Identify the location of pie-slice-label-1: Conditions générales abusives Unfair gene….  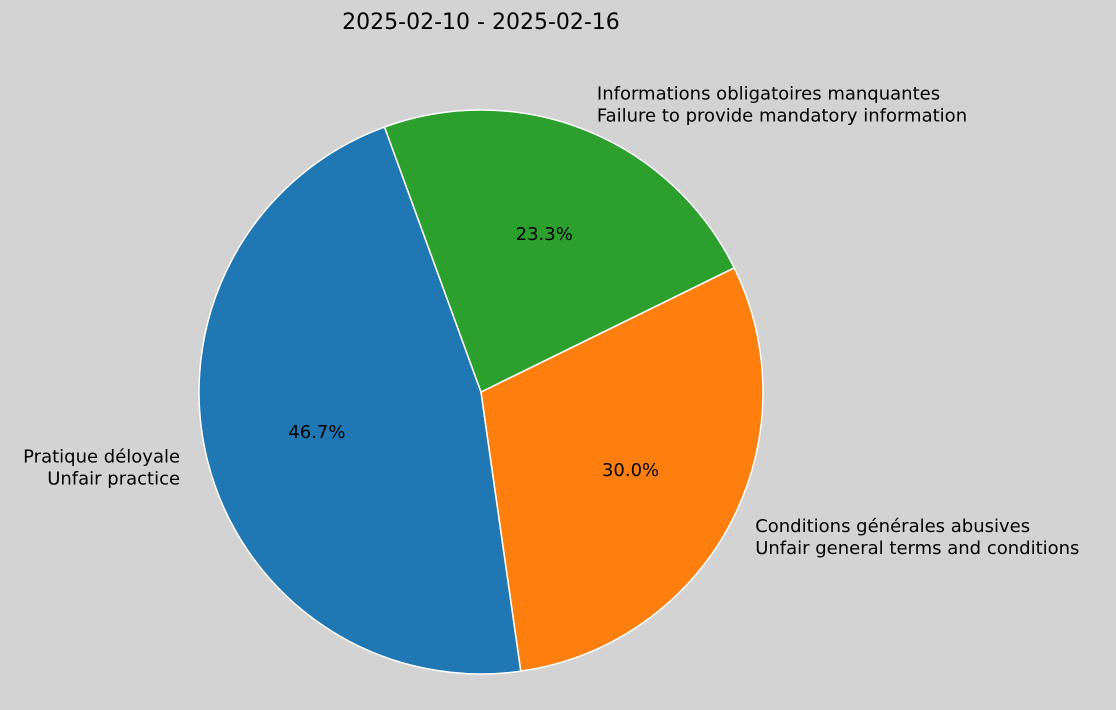
(917, 537).